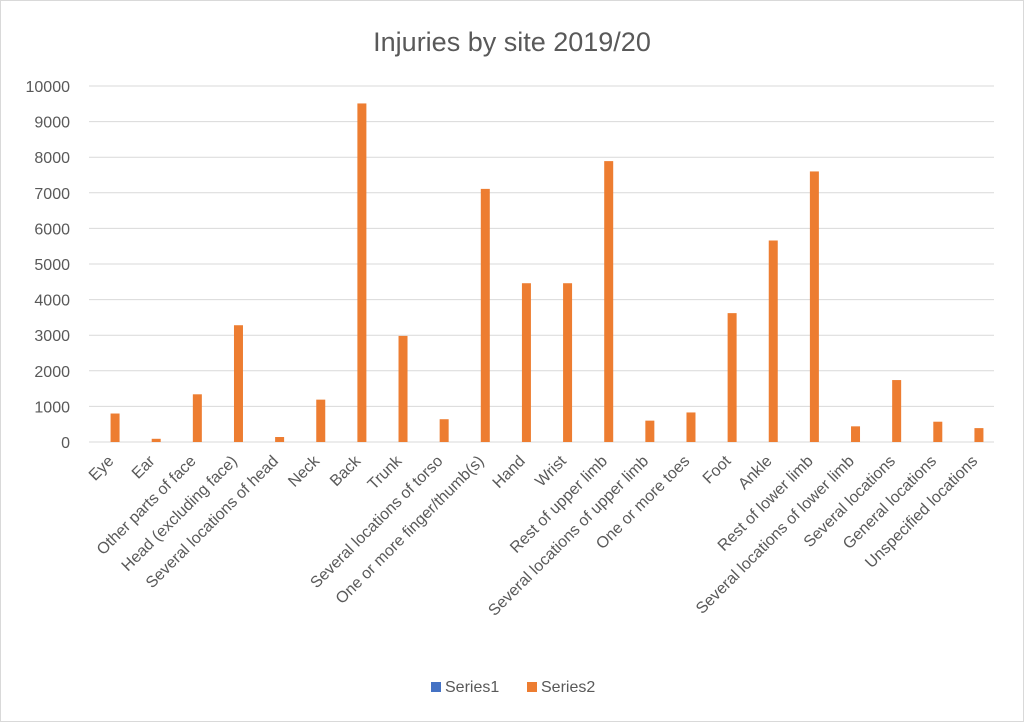 The height and width of the screenshot is (726, 1024). I want to click on y-tick-label: 8000, so click(52, 158).